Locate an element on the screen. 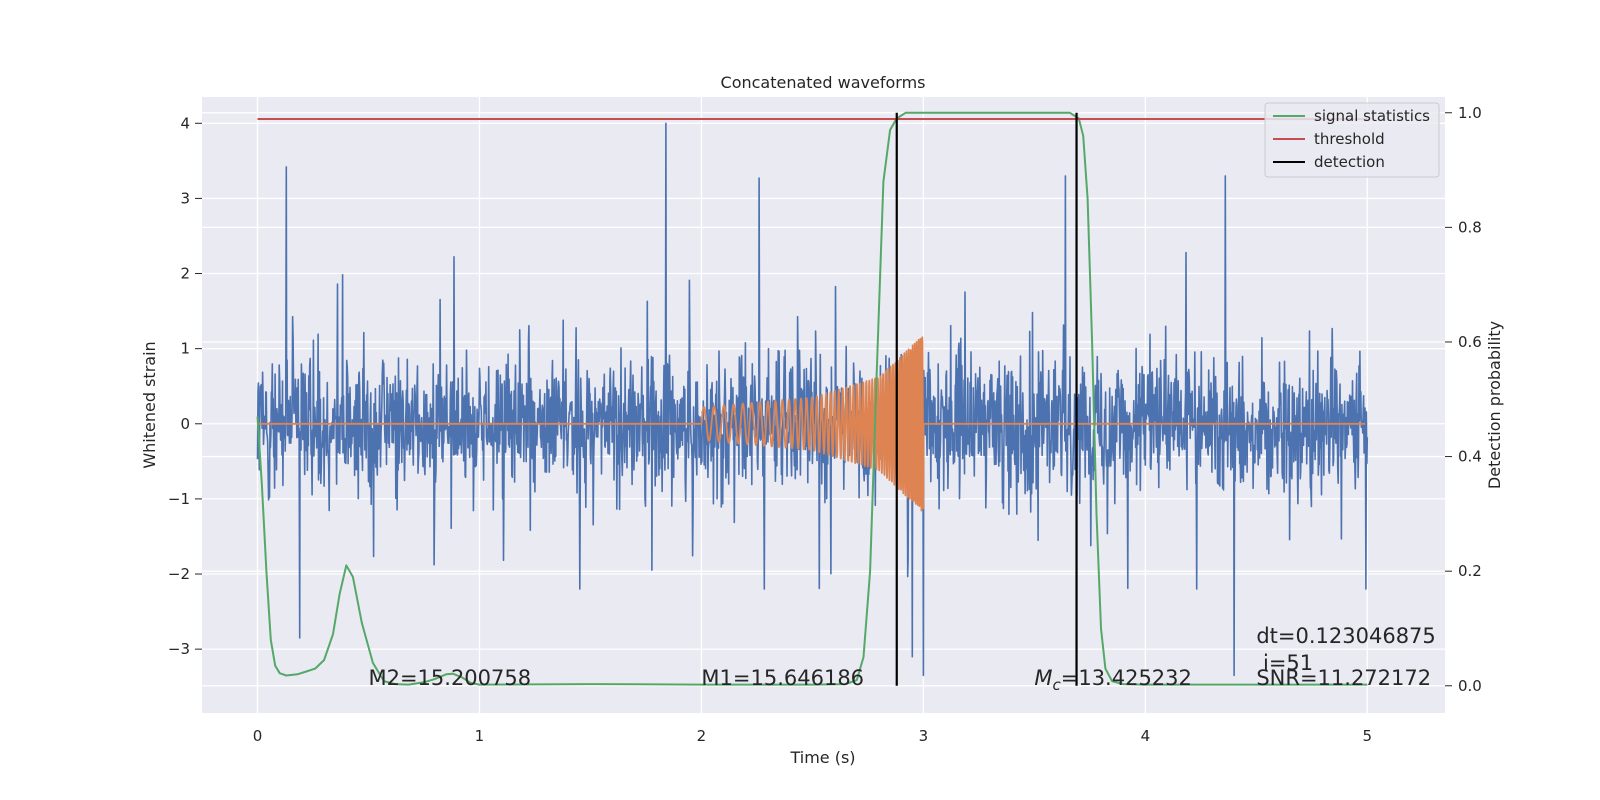 This screenshot has height=800, width=1600. y2-axis-label: Detection probability is located at coordinates (1494, 405).